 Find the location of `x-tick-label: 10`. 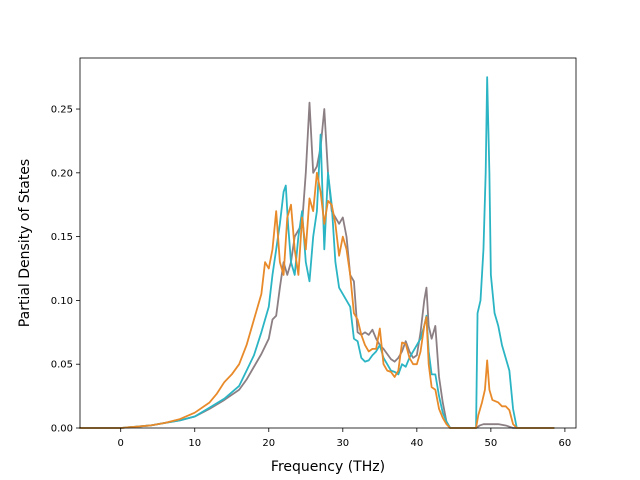

x-tick-label: 10 is located at coordinates (194, 443).